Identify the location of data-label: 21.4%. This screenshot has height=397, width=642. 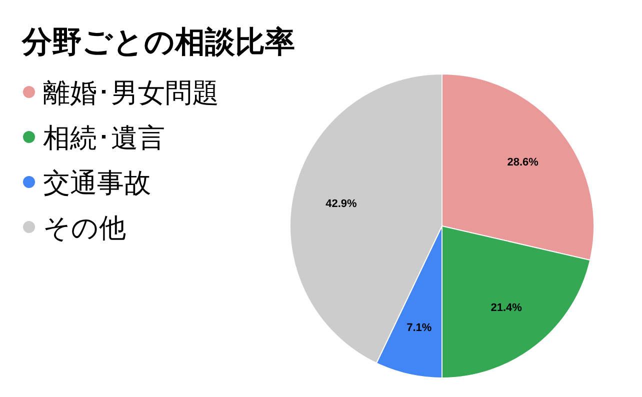
(506, 308).